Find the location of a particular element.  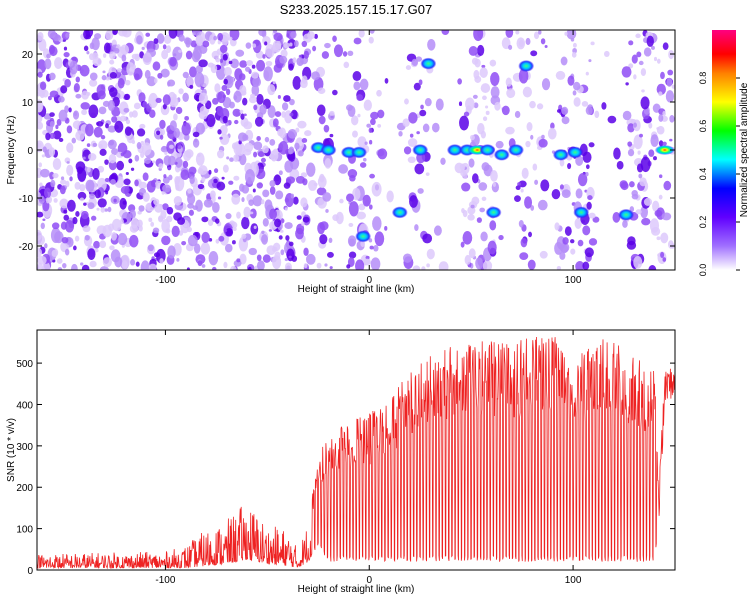

snr-y-tick-label: 100 is located at coordinates (24, 530).